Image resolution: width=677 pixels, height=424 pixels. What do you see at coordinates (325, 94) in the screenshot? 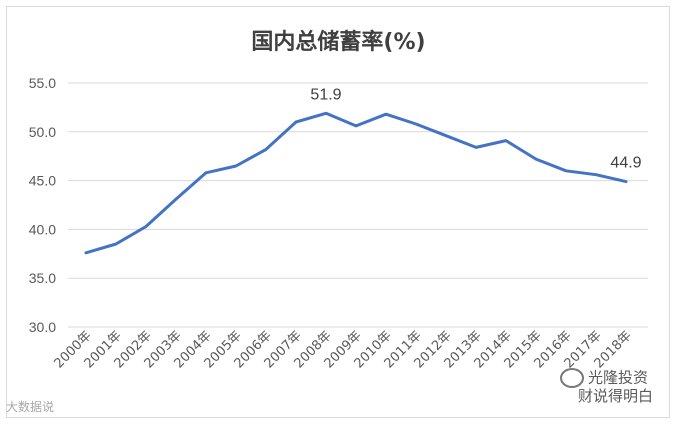
I see `data-label: 51.9` at bounding box center [325, 94].